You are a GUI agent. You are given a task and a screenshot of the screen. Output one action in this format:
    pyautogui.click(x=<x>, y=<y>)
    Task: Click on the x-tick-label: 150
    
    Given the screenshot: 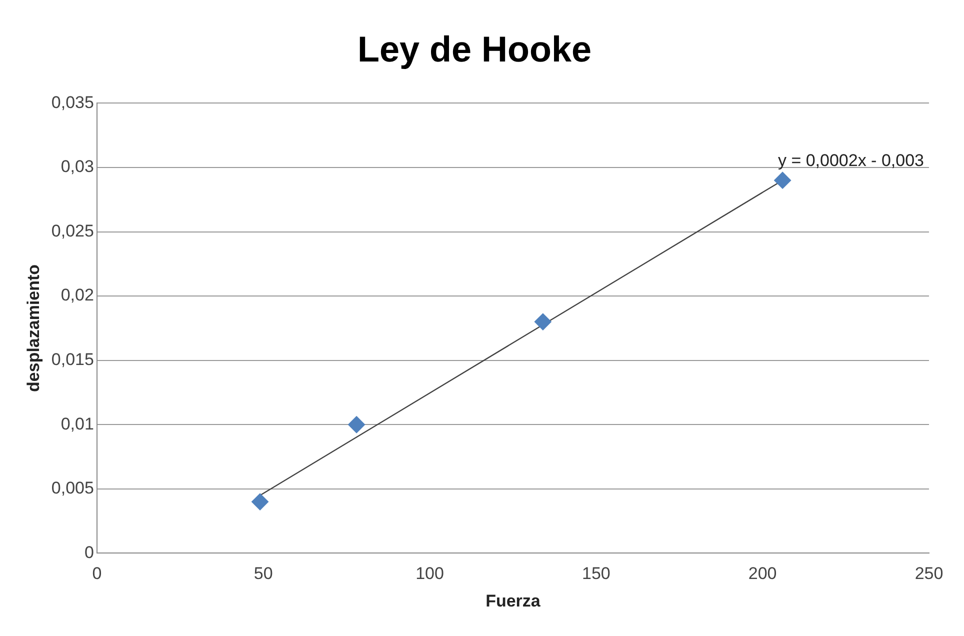 What is the action you would take?
    pyautogui.click(x=596, y=574)
    